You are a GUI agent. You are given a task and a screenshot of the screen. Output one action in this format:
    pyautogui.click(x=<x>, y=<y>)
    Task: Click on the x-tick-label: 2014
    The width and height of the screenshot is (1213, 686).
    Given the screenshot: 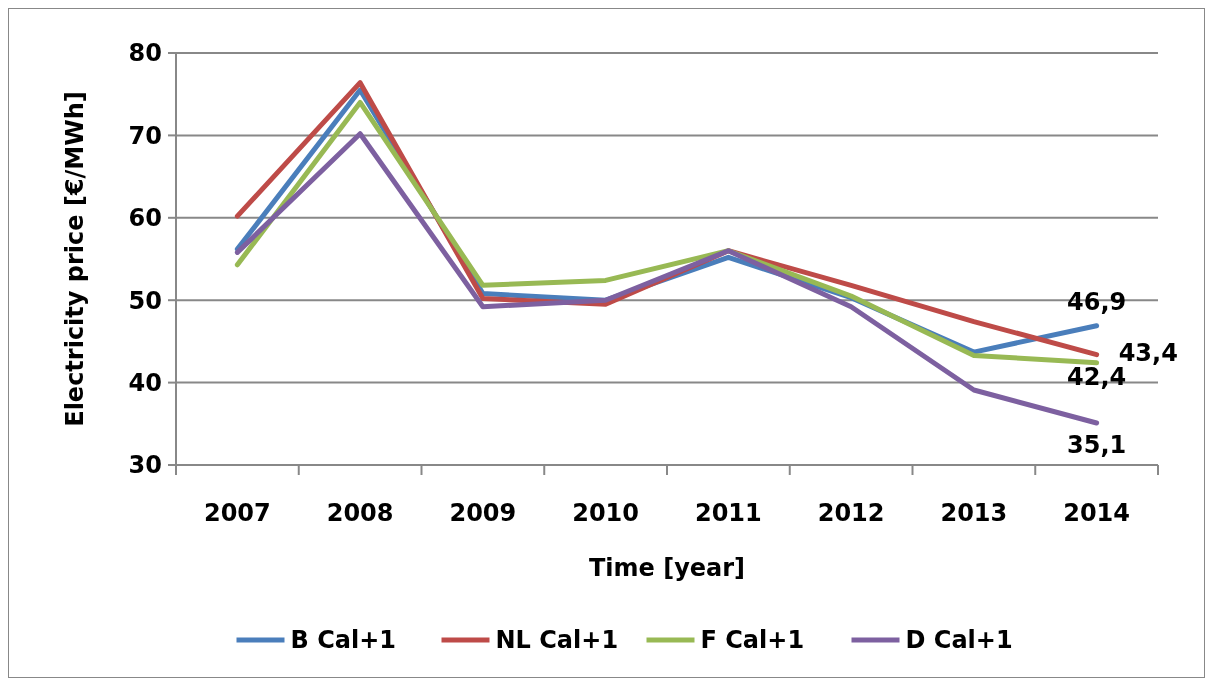 What is the action you would take?
    pyautogui.click(x=1097, y=513)
    